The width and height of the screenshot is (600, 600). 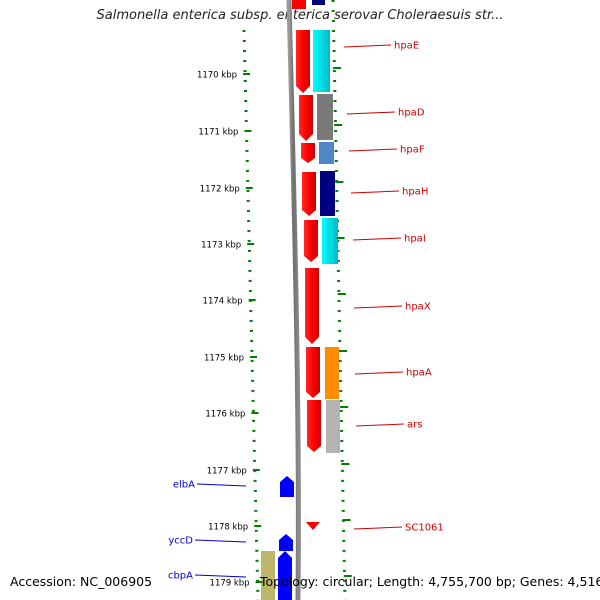 I want to click on kbp-tick-label: 1172 kbp, so click(x=220, y=190).